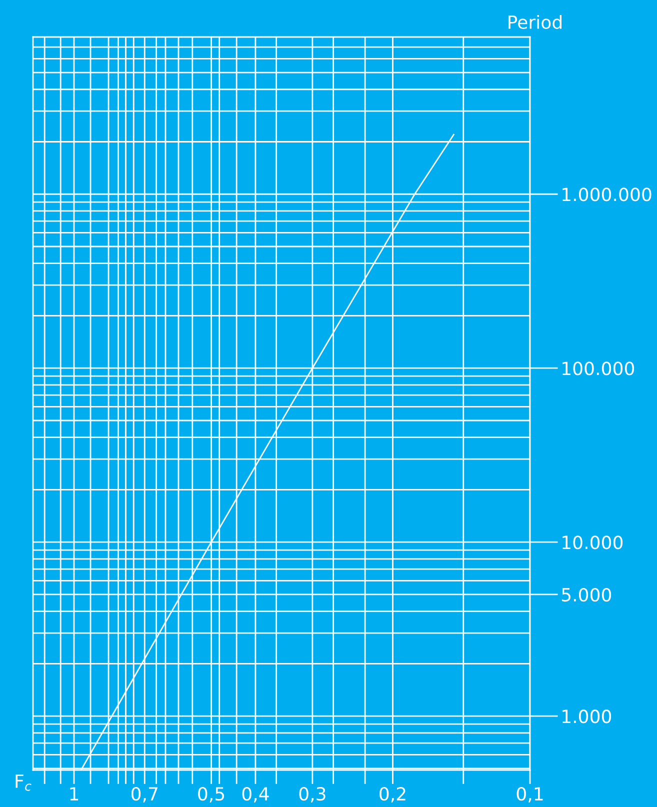 Image resolution: width=657 pixels, height=807 pixels. Describe the element at coordinates (535, 22) in the screenshot. I see `y-axis-title: Period` at that location.